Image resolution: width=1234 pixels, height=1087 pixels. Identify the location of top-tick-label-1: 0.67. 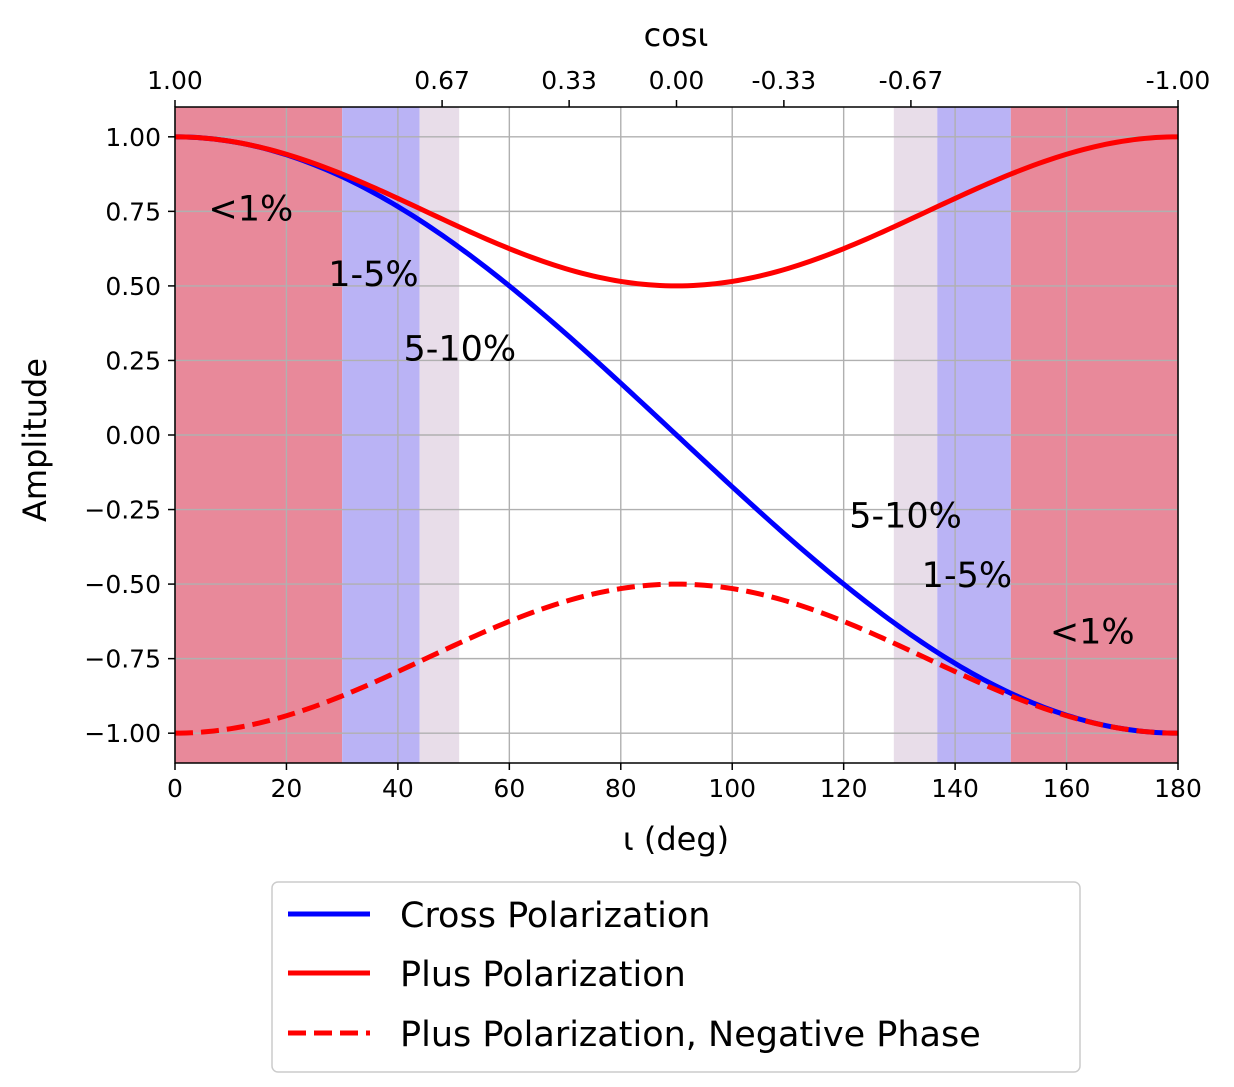
(442, 80).